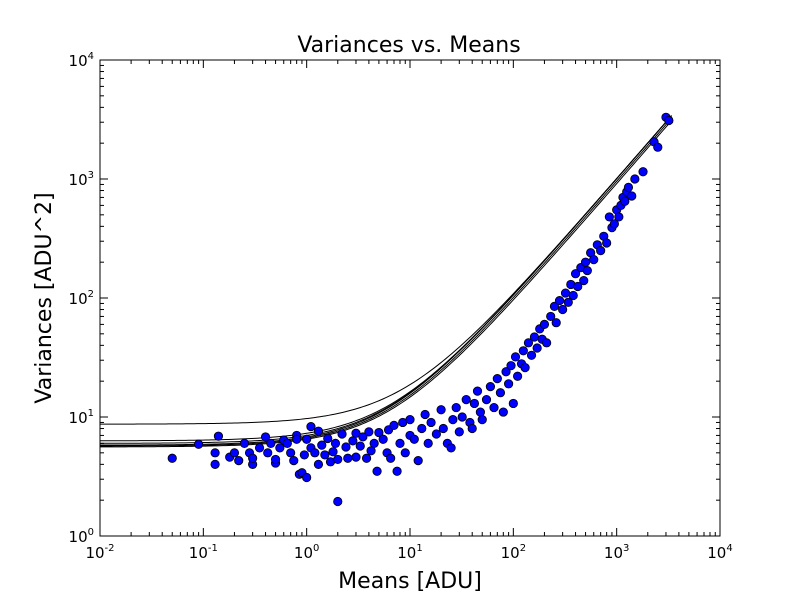 The image size is (800, 595). What do you see at coordinates (616, 552) in the screenshot?
I see `x-tick-label: 10³` at bounding box center [616, 552].